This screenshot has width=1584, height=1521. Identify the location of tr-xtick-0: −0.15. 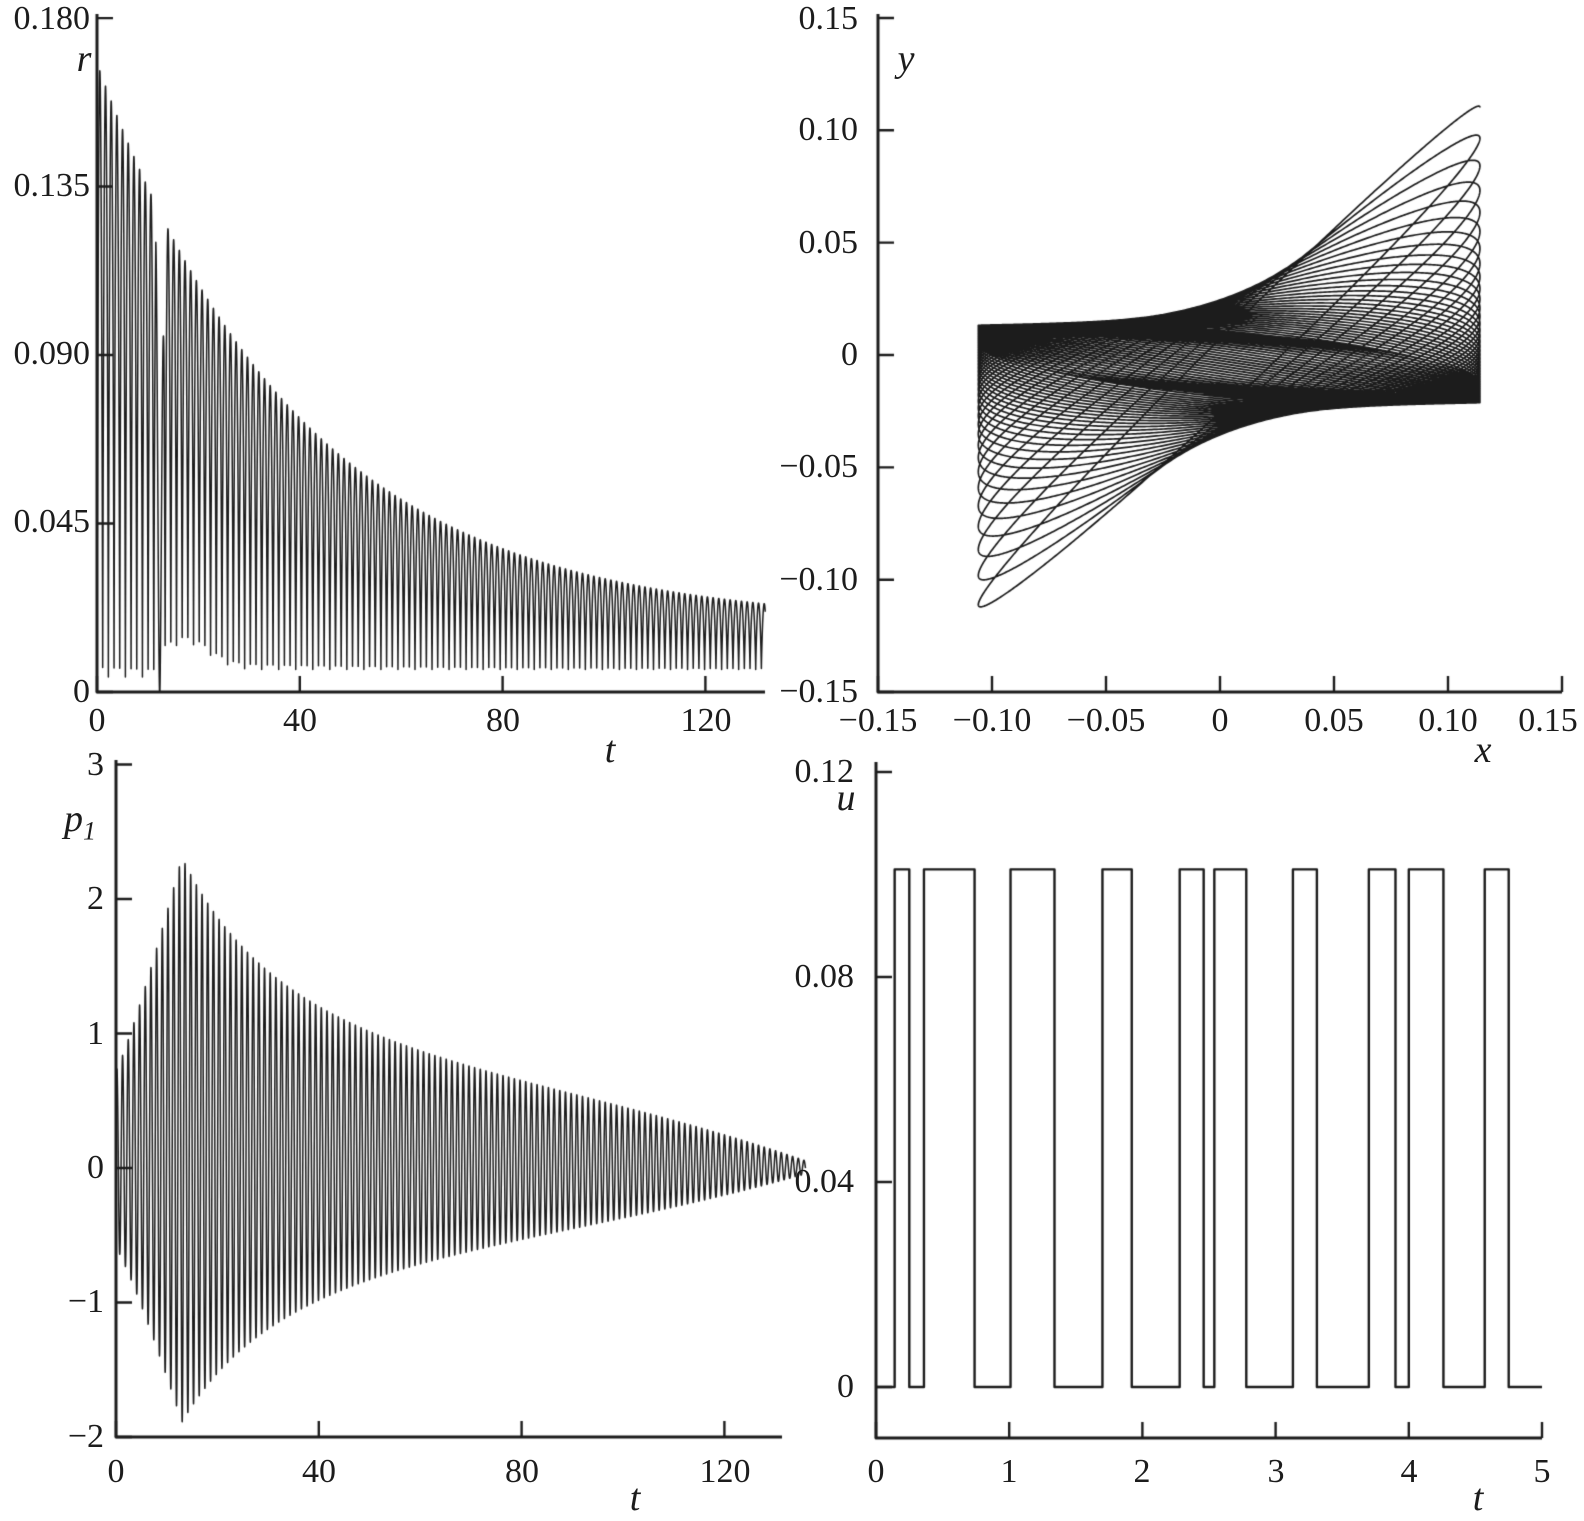
(878, 720).